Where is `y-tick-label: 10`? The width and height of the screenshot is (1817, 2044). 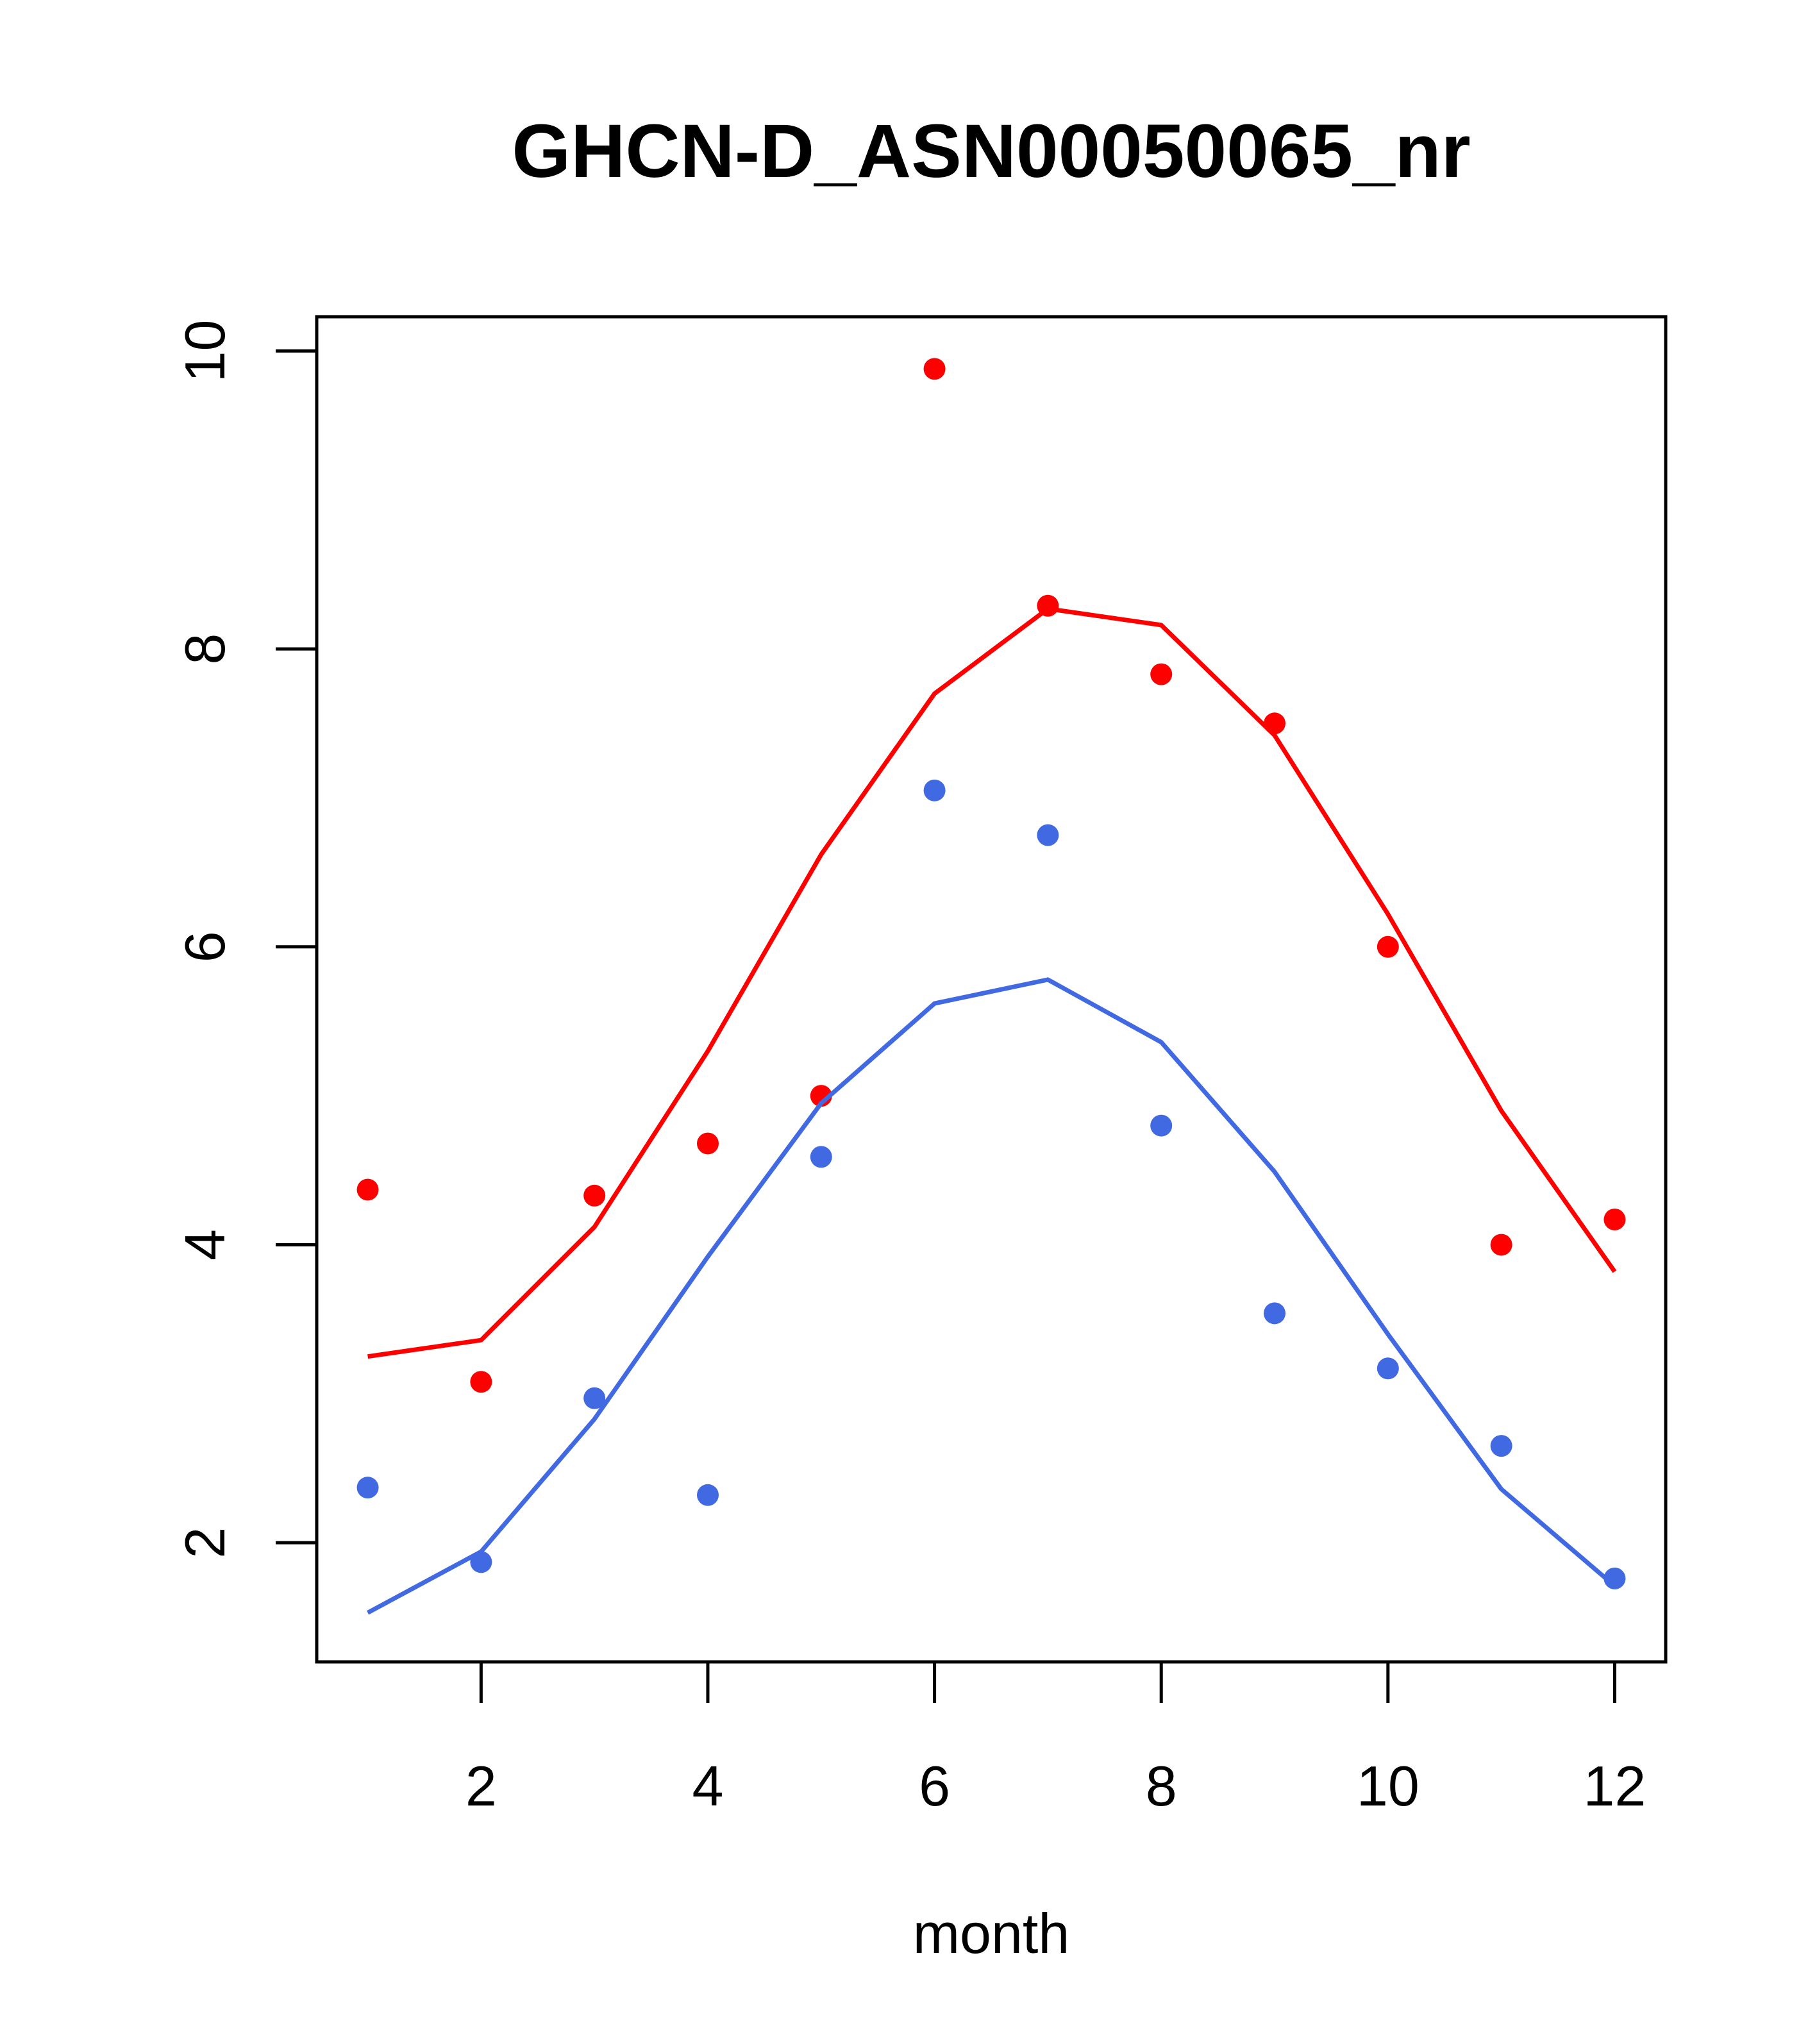 y-tick-label: 10 is located at coordinates (205, 350).